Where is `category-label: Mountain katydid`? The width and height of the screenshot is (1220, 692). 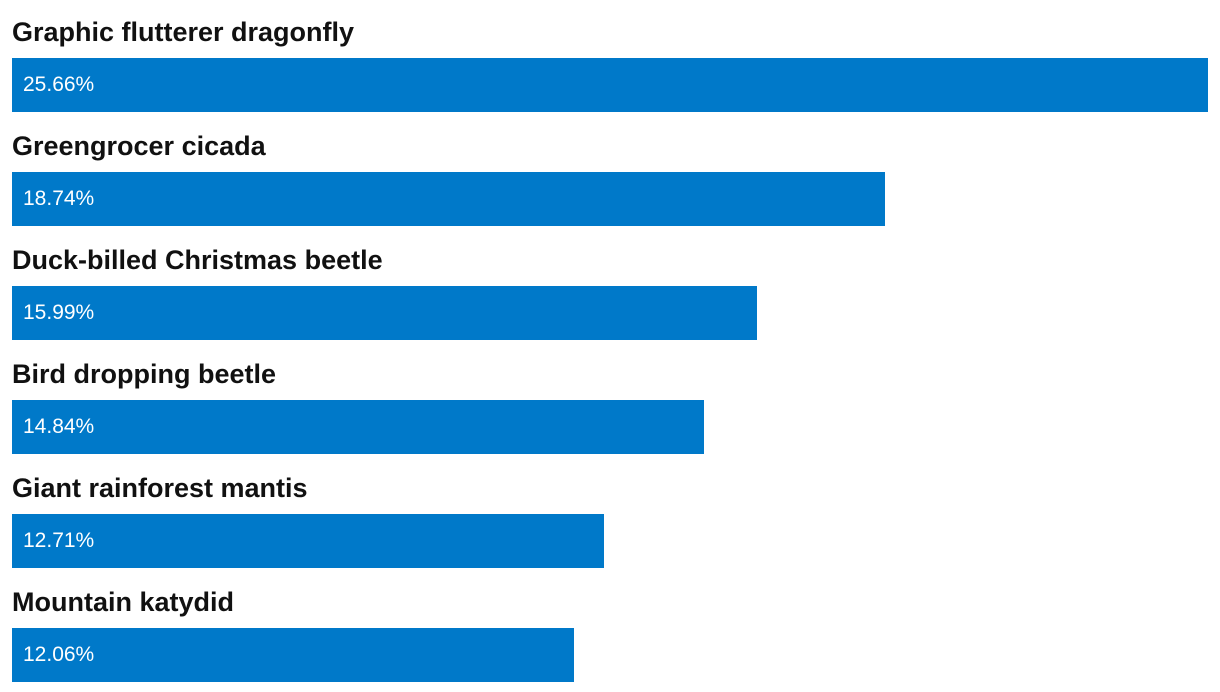
category-label: Mountain katydid is located at coordinates (123, 602).